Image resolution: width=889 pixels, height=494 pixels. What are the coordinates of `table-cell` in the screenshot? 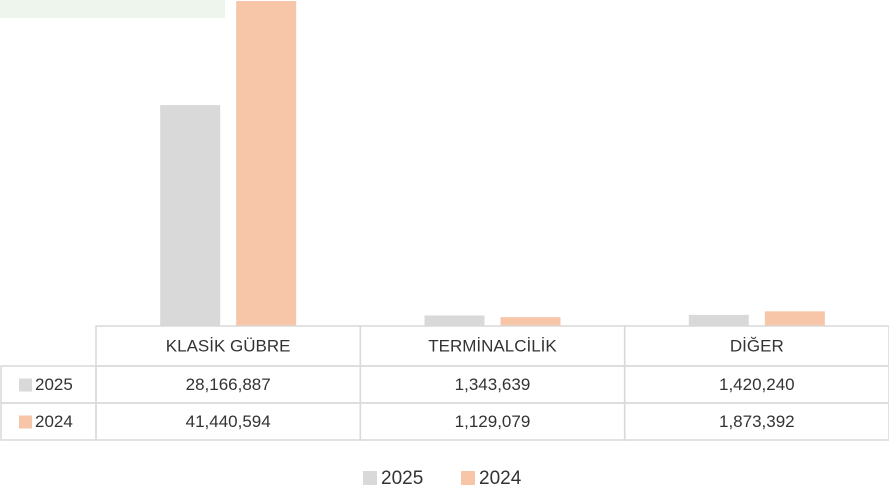 It's located at (756, 421).